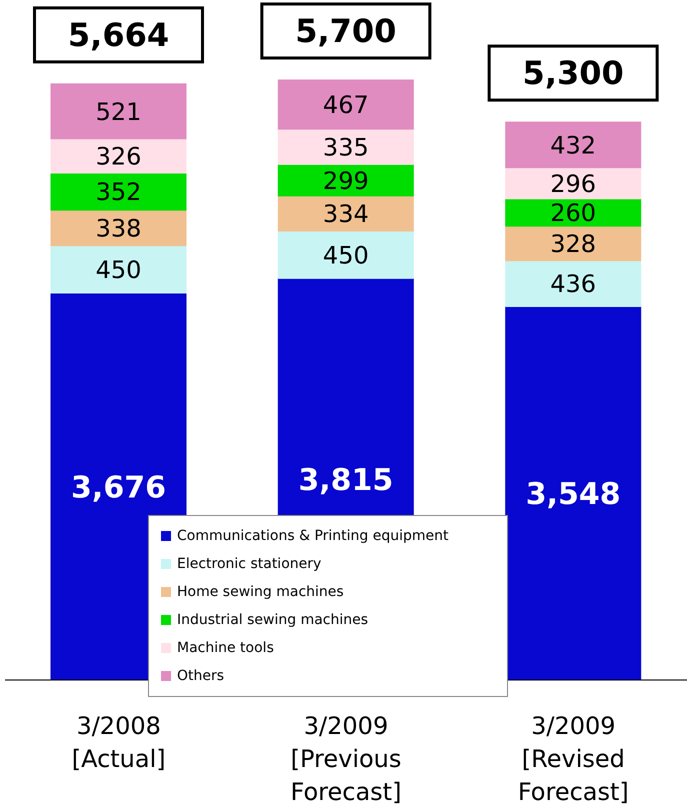 Image resolution: width=687 pixels, height=804 pixels. What do you see at coordinates (225, 648) in the screenshot?
I see `legend-label: Machine tools` at bounding box center [225, 648].